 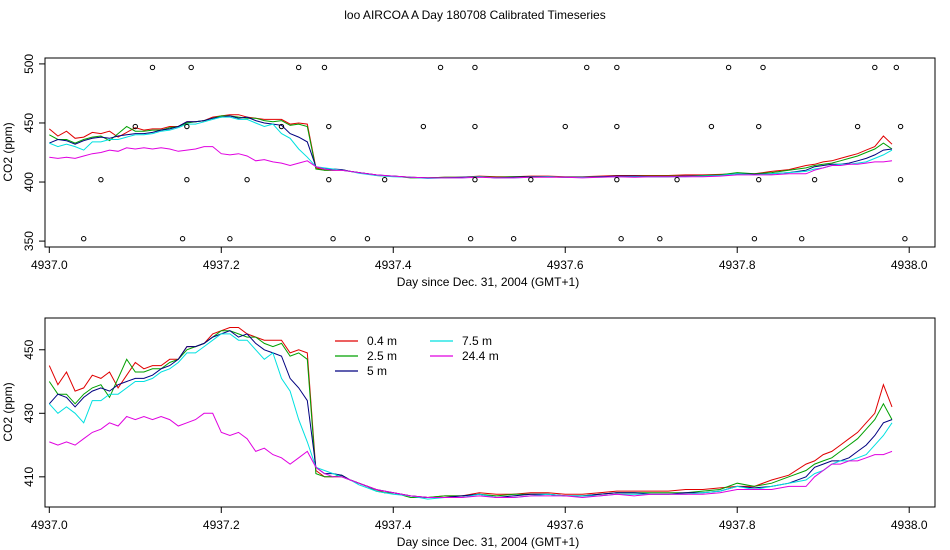 I want to click on top-series-line-2-5-m, so click(x=471, y=147).